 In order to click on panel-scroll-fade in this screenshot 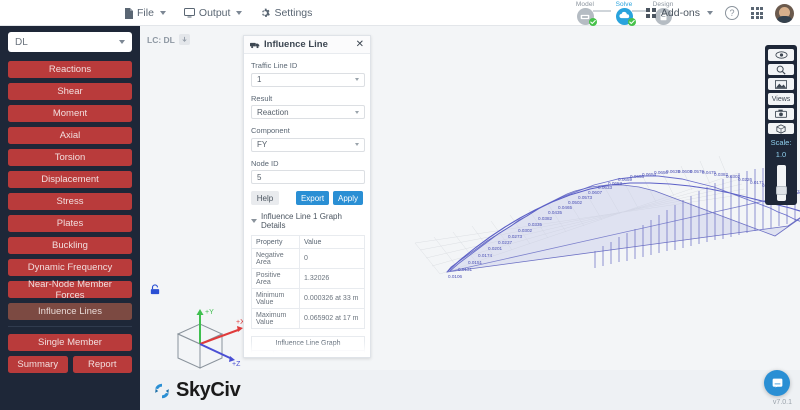, I will do `click(307, 349)`.